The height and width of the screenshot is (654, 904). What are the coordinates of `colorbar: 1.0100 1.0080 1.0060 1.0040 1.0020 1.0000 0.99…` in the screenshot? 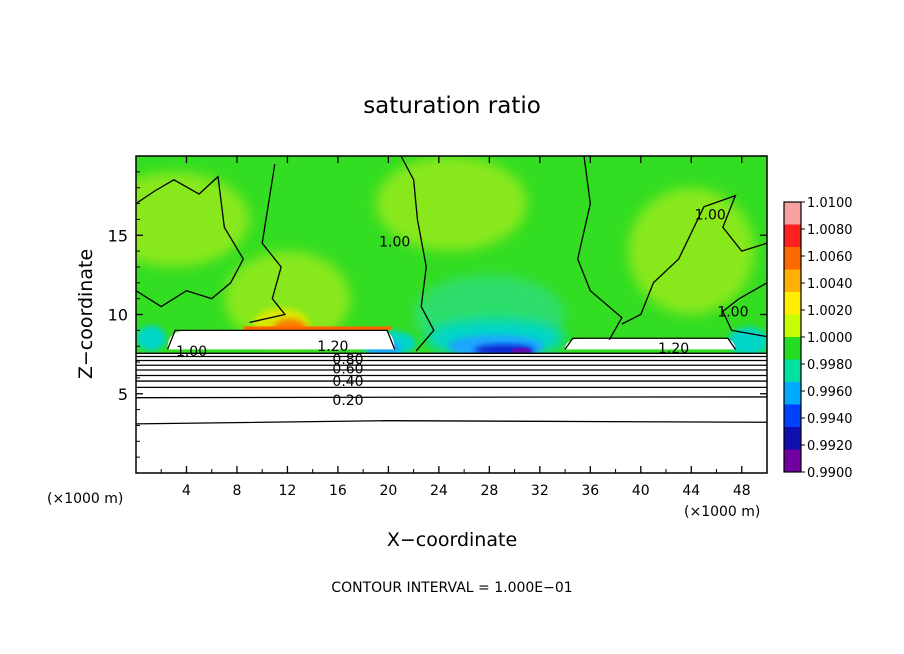 It's located at (818, 338).